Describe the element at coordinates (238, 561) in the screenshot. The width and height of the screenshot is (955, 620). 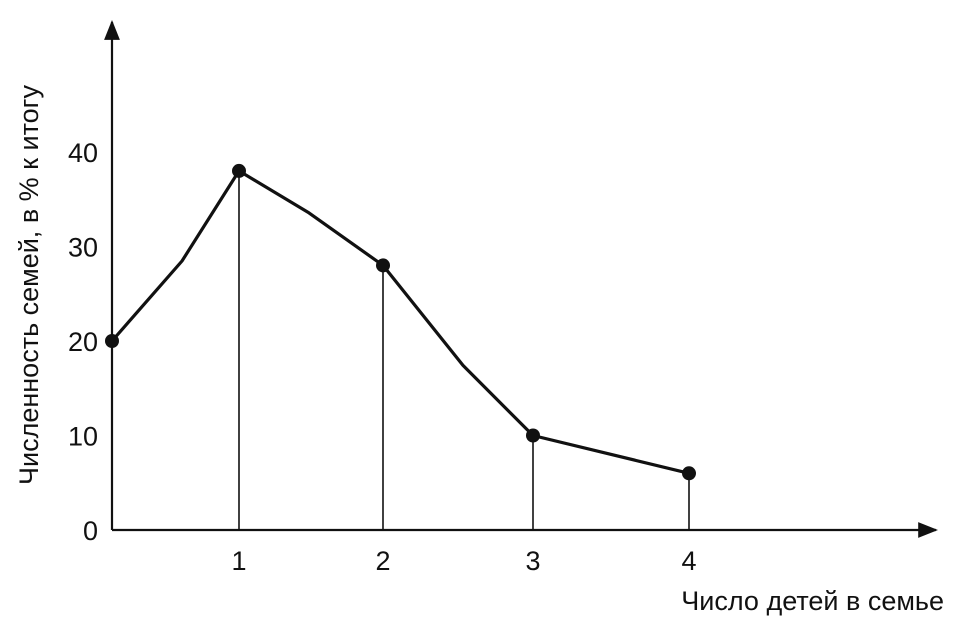
I see `x-tick-label-1: 1` at that location.